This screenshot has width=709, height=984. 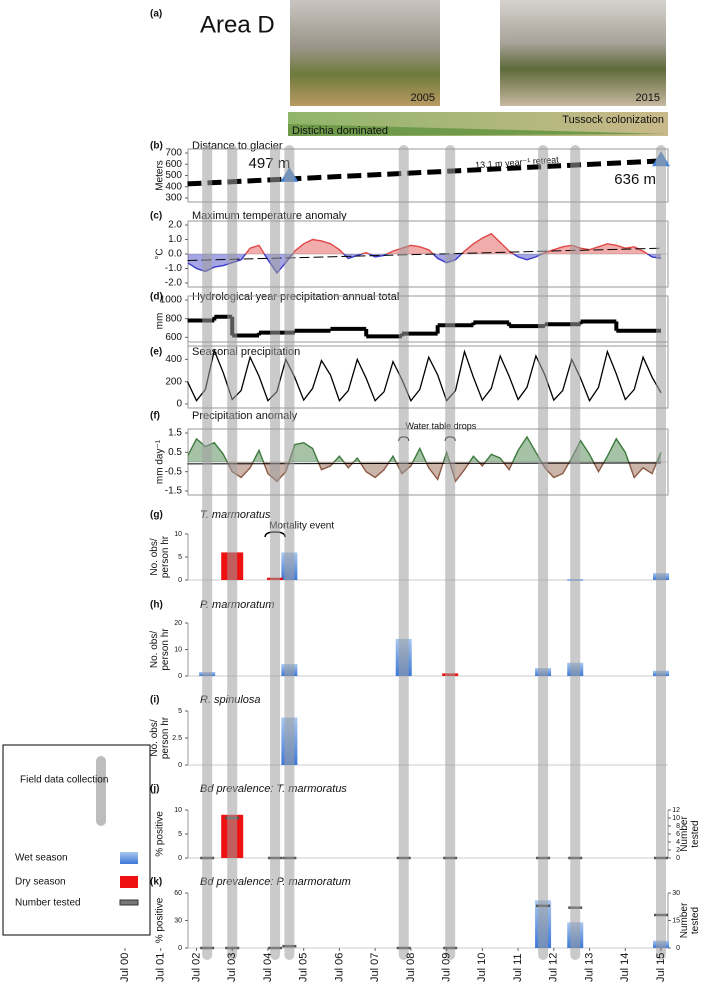 I want to click on y-tick-label: 1000, so click(x=171, y=300).